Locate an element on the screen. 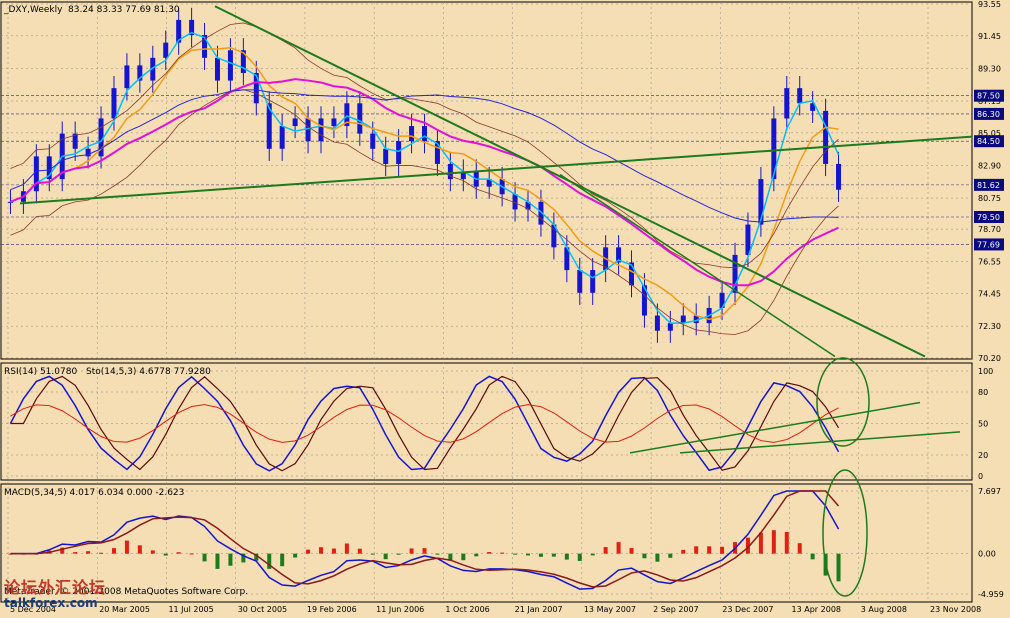 This screenshot has height=618, width=1010. x-tick-label: 2 Sep 2007 is located at coordinates (676, 609).